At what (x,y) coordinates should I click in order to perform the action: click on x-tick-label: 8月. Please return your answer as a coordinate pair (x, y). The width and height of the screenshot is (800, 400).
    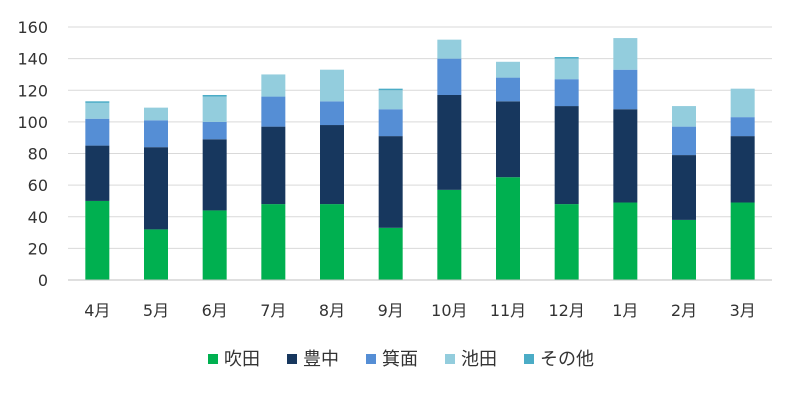
    Looking at the image, I should click on (332, 310).